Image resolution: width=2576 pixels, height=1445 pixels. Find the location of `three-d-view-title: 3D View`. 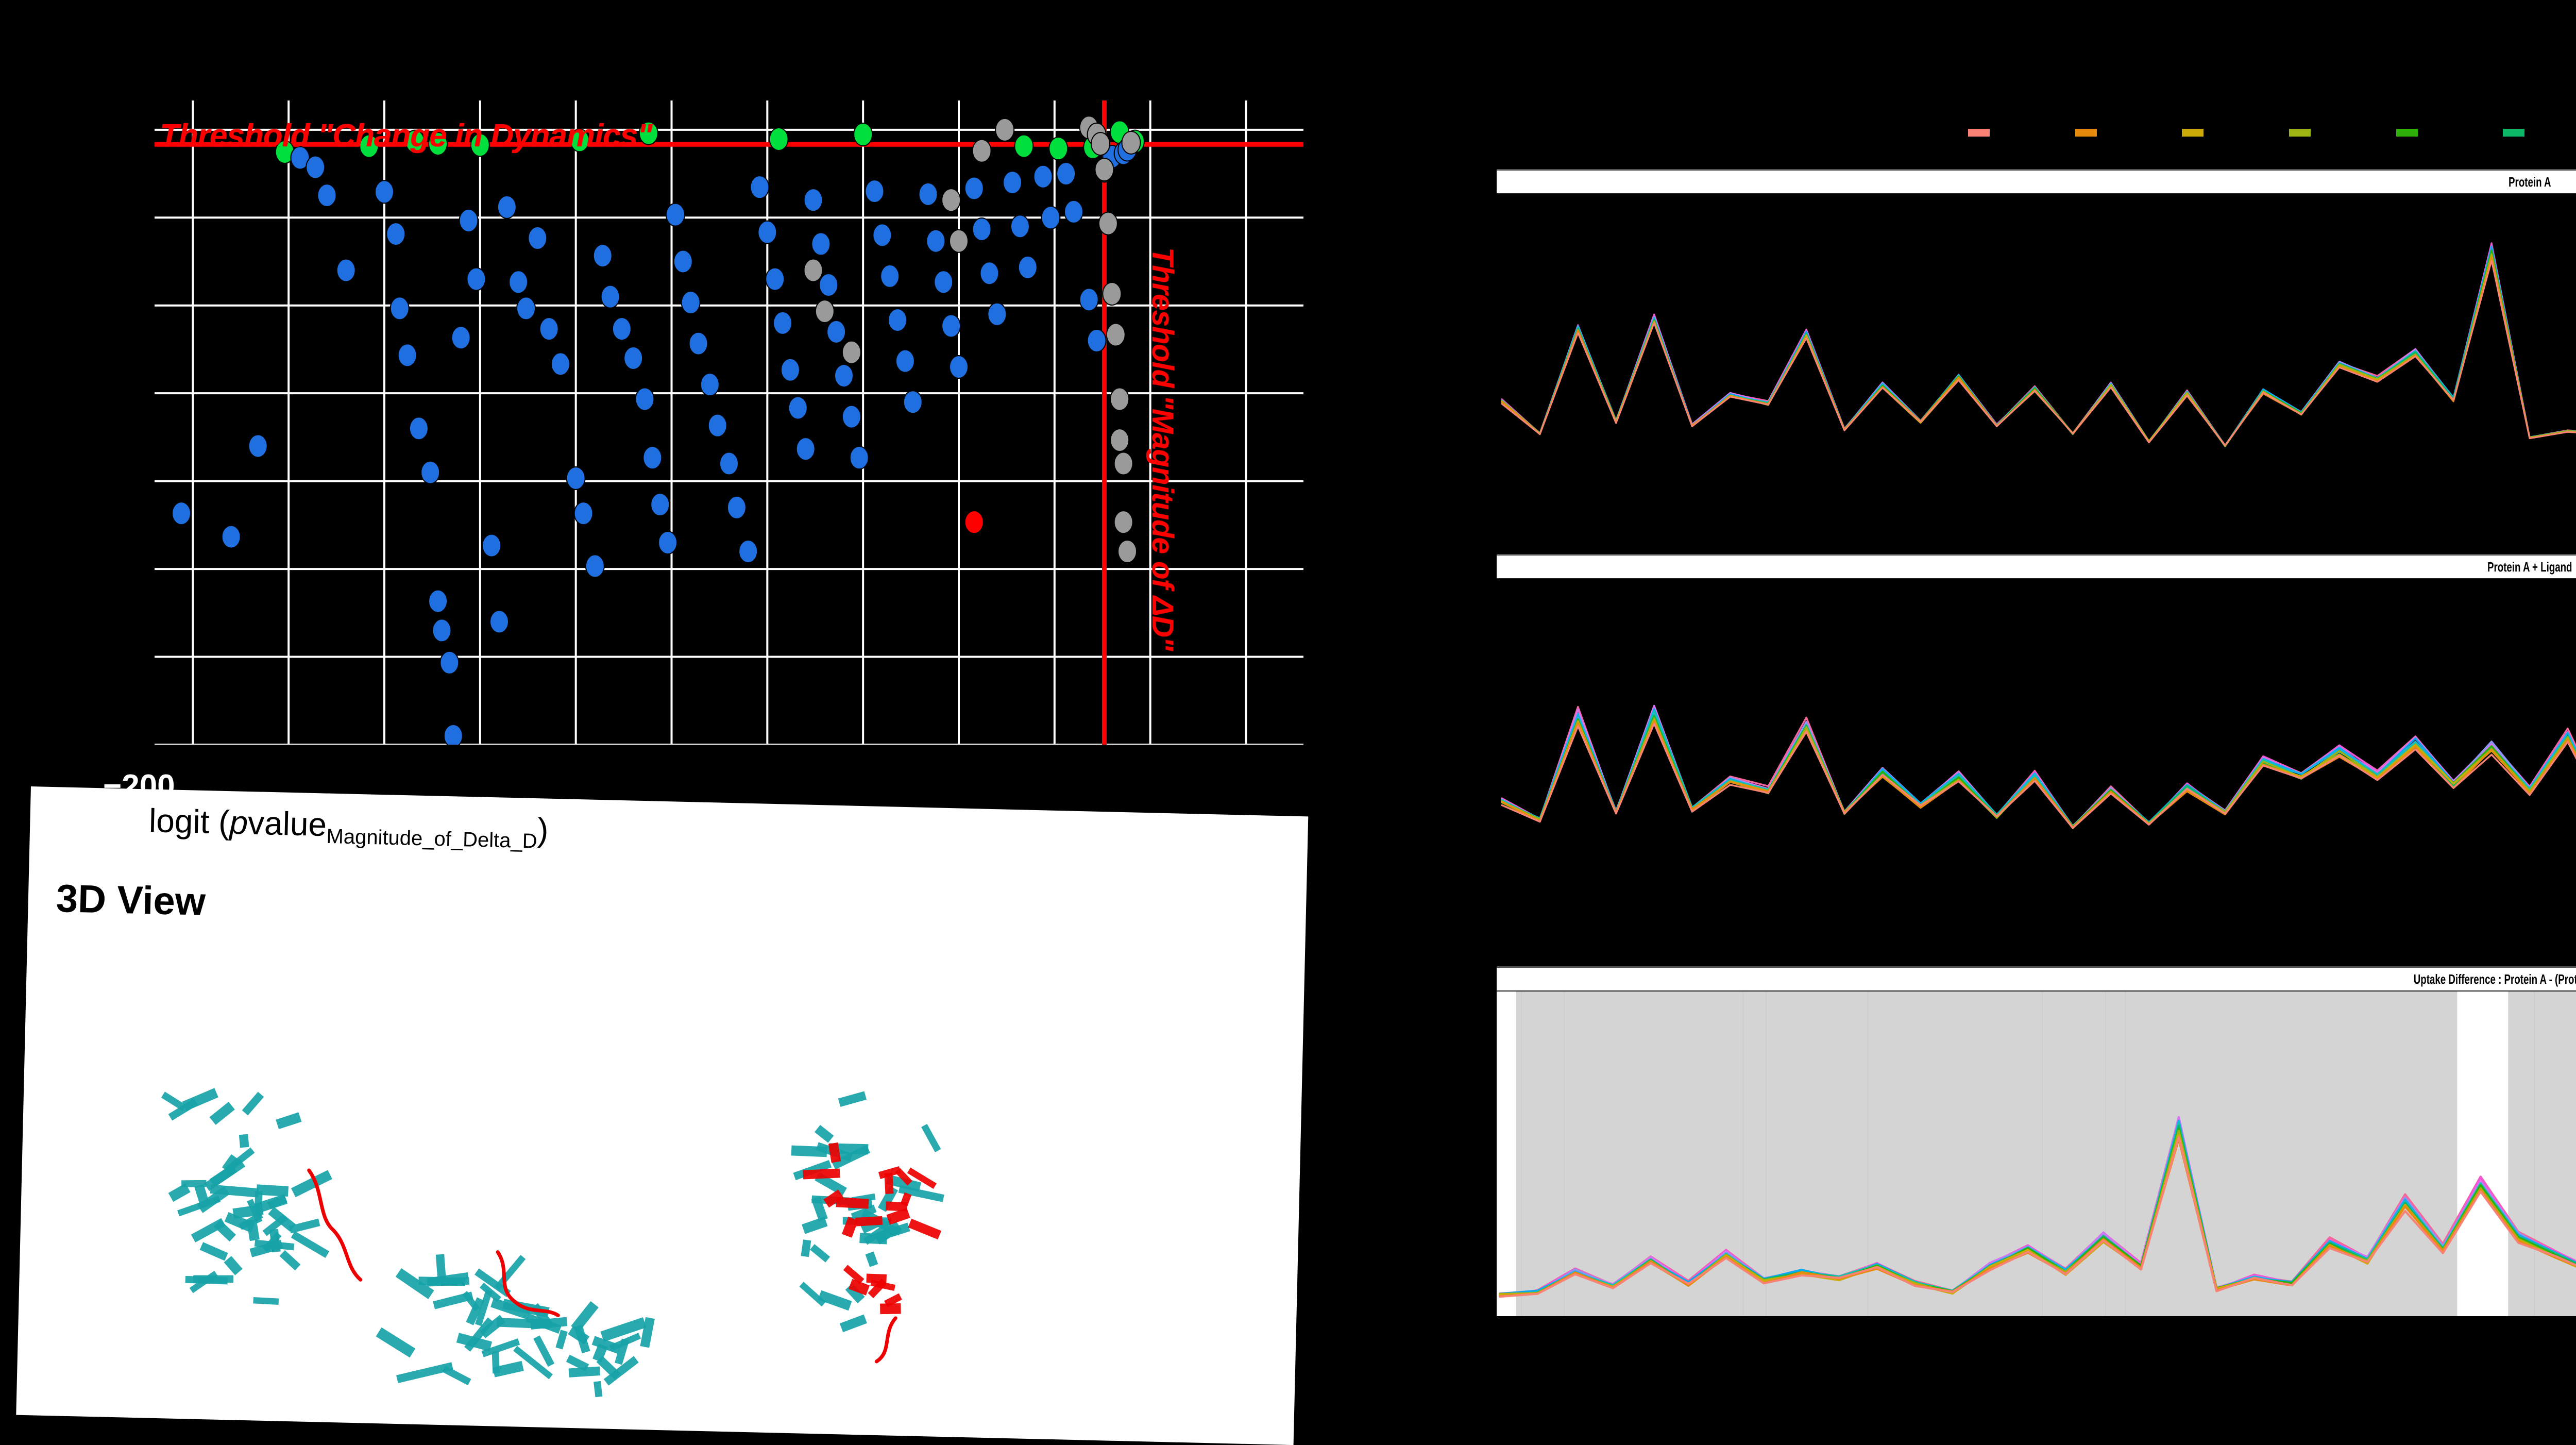

three-d-view-title: 3D View is located at coordinates (130, 900).